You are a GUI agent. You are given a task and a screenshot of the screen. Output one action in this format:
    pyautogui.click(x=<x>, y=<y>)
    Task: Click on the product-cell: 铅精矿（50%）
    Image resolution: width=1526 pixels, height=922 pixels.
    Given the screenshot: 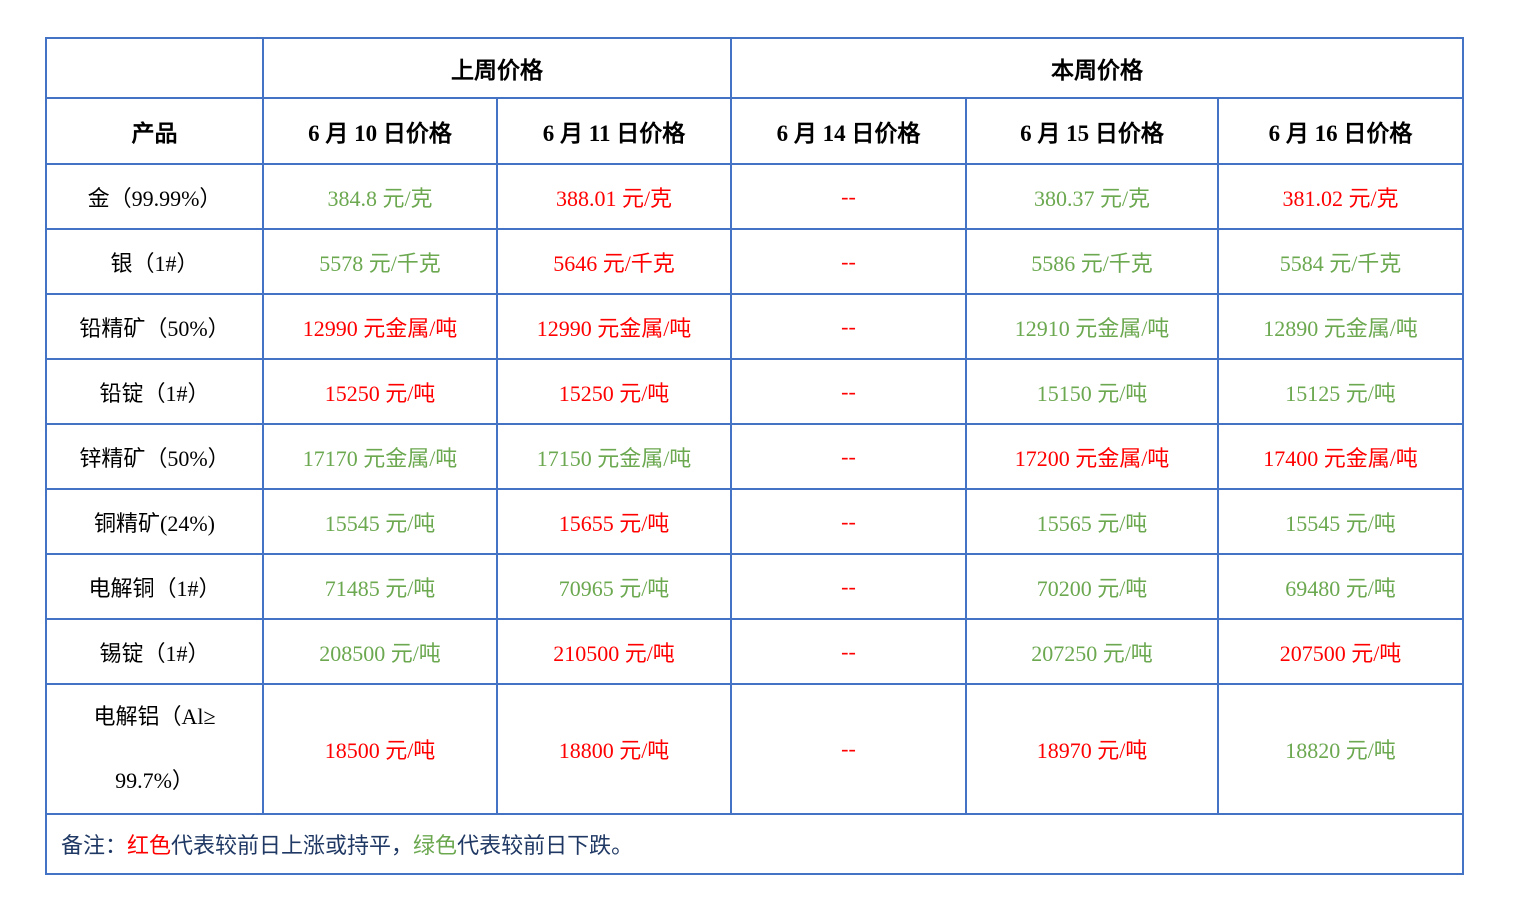 What is the action you would take?
    pyautogui.click(x=154, y=326)
    